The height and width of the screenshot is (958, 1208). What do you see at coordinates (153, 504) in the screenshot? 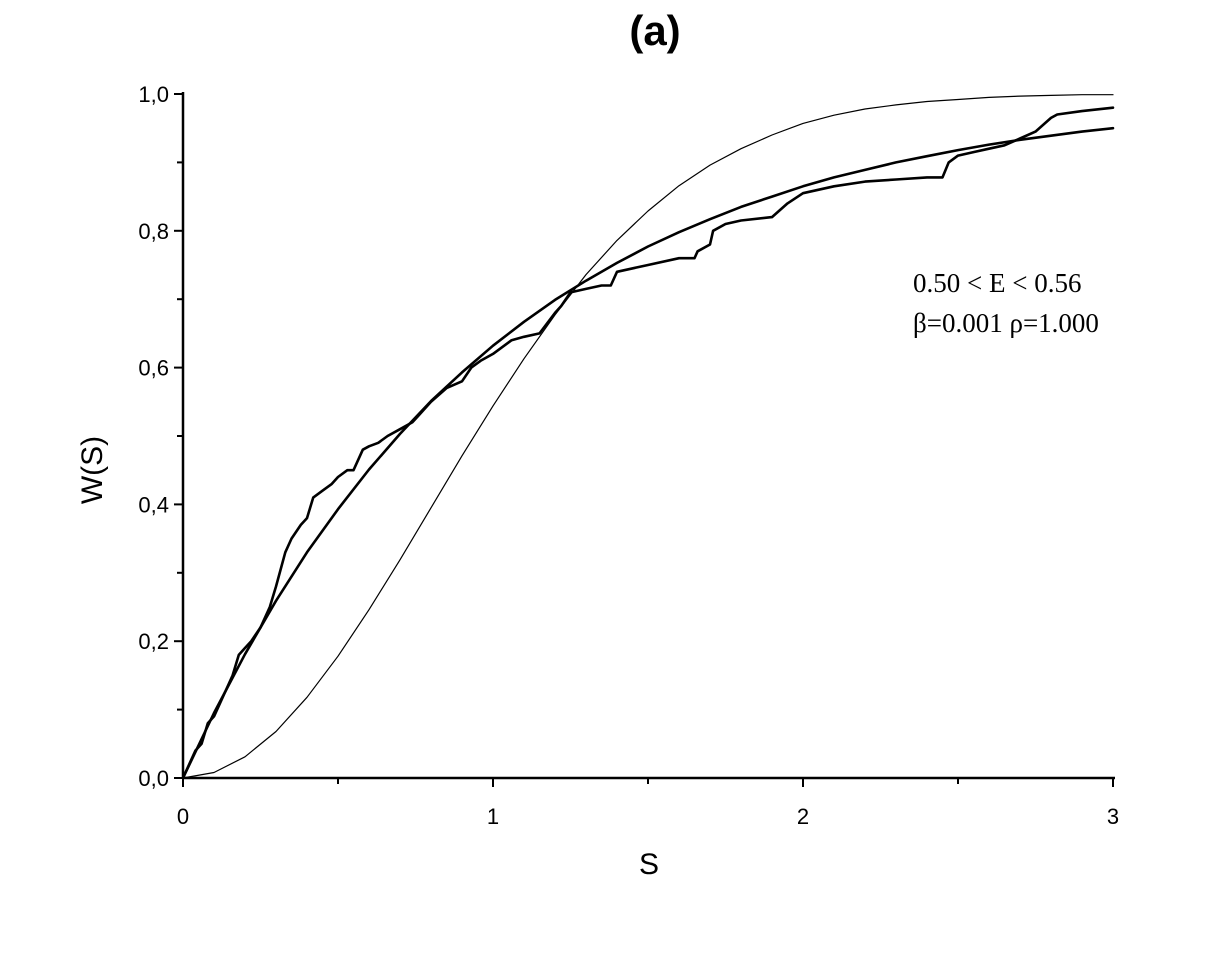
I see `y-tick-label: 0,4` at bounding box center [153, 504].